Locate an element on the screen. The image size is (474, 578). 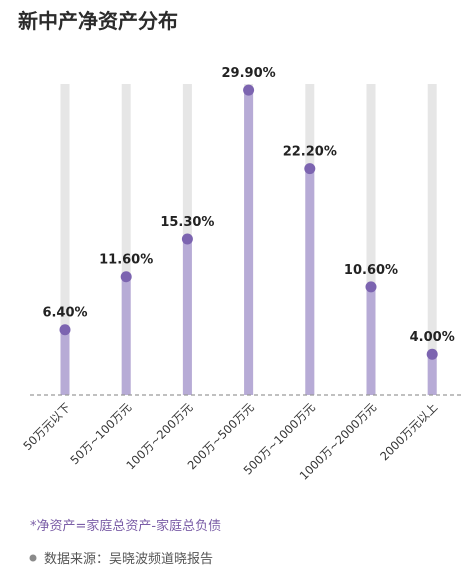
value-label: 4.00% is located at coordinates (432, 337).